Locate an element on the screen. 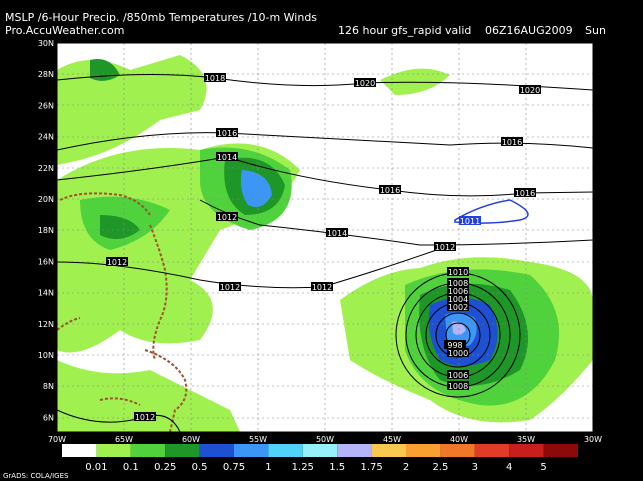 The height and width of the screenshot is (481, 643). contour-label: 1002 is located at coordinates (458, 307).